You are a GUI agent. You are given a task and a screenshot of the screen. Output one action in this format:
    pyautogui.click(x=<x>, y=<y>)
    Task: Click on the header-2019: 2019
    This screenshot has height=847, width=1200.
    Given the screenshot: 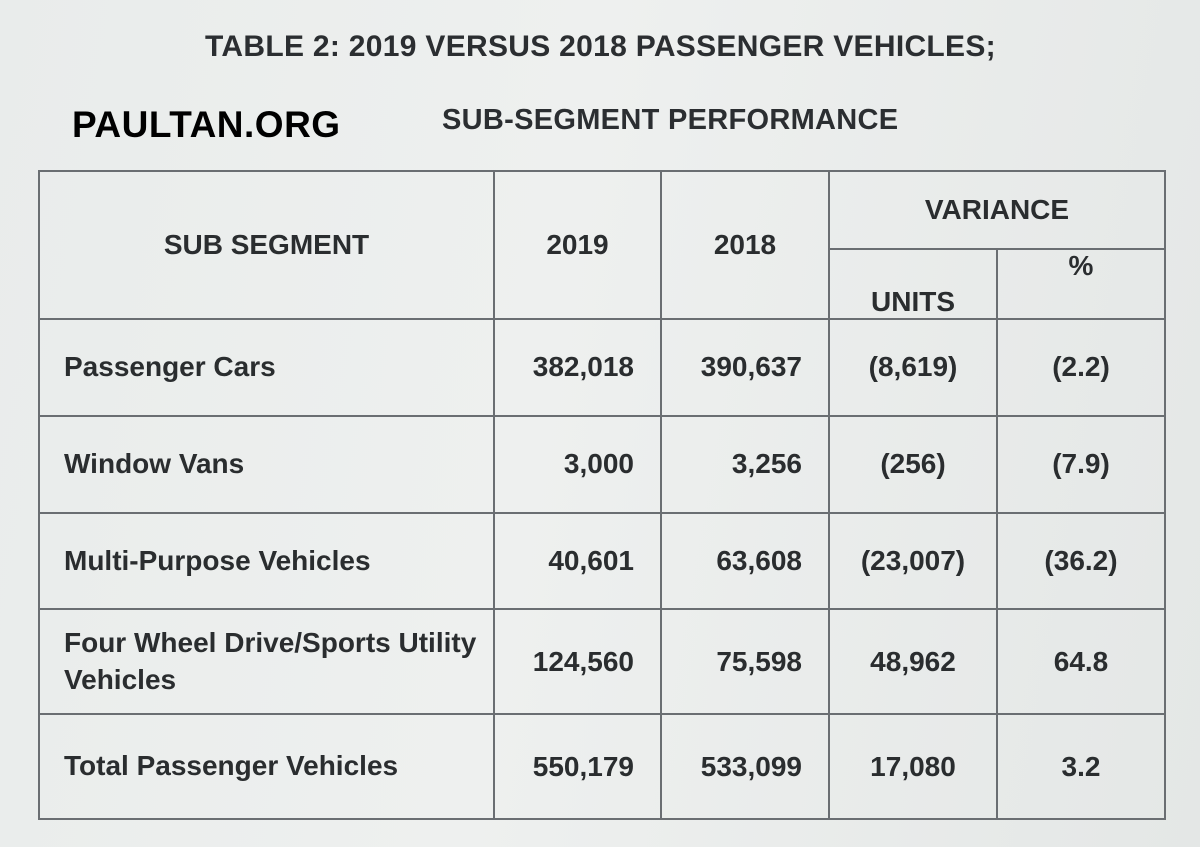 What is the action you would take?
    pyautogui.click(x=577, y=245)
    